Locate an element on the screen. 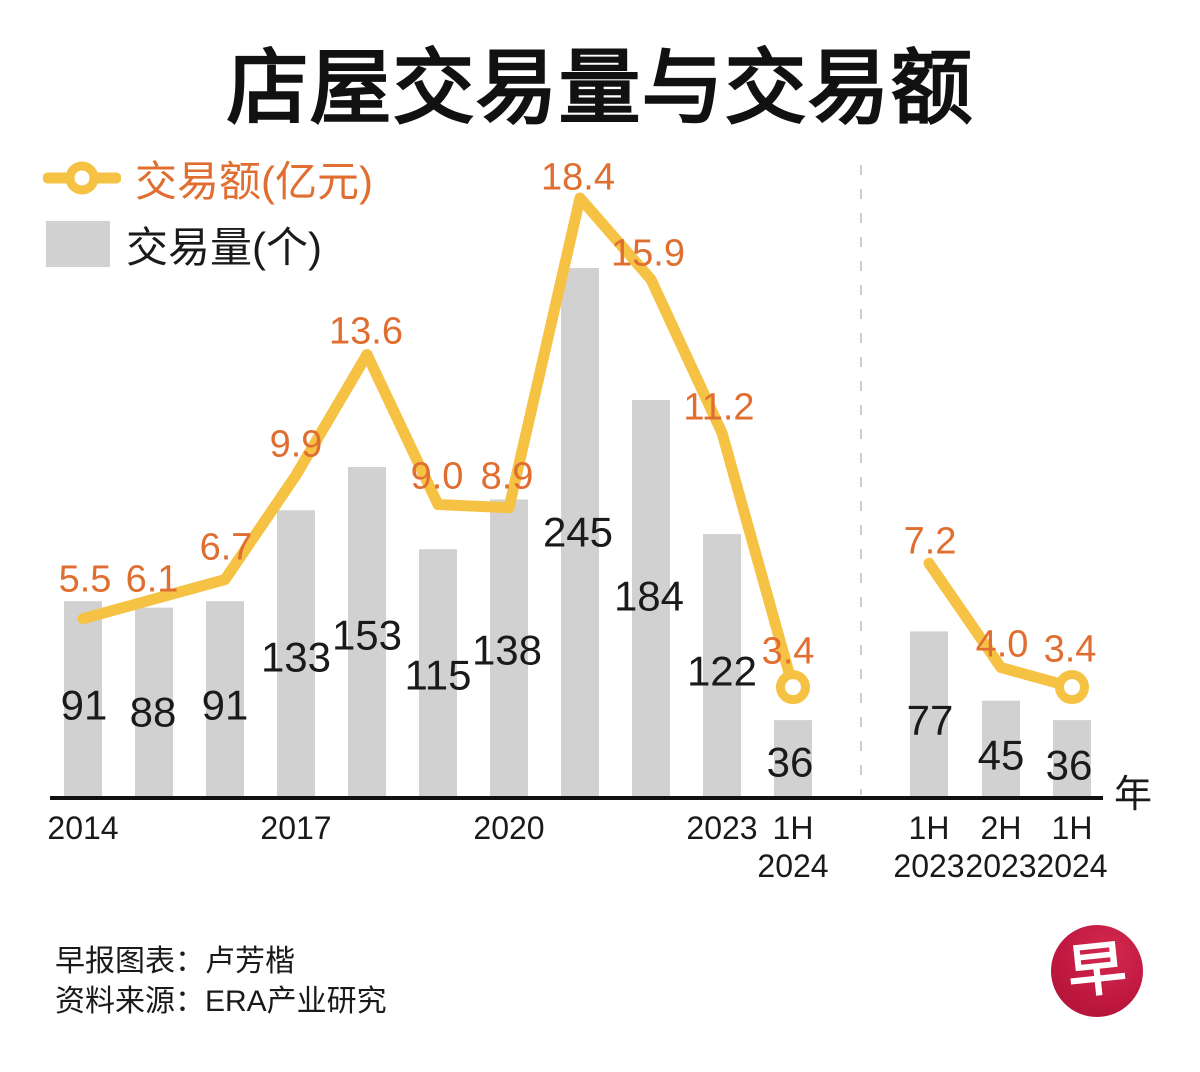 Image resolution: width=1200 pixels, height=1072 pixels. x-tick-2H-2023-line2: 2023 is located at coordinates (1000, 866).